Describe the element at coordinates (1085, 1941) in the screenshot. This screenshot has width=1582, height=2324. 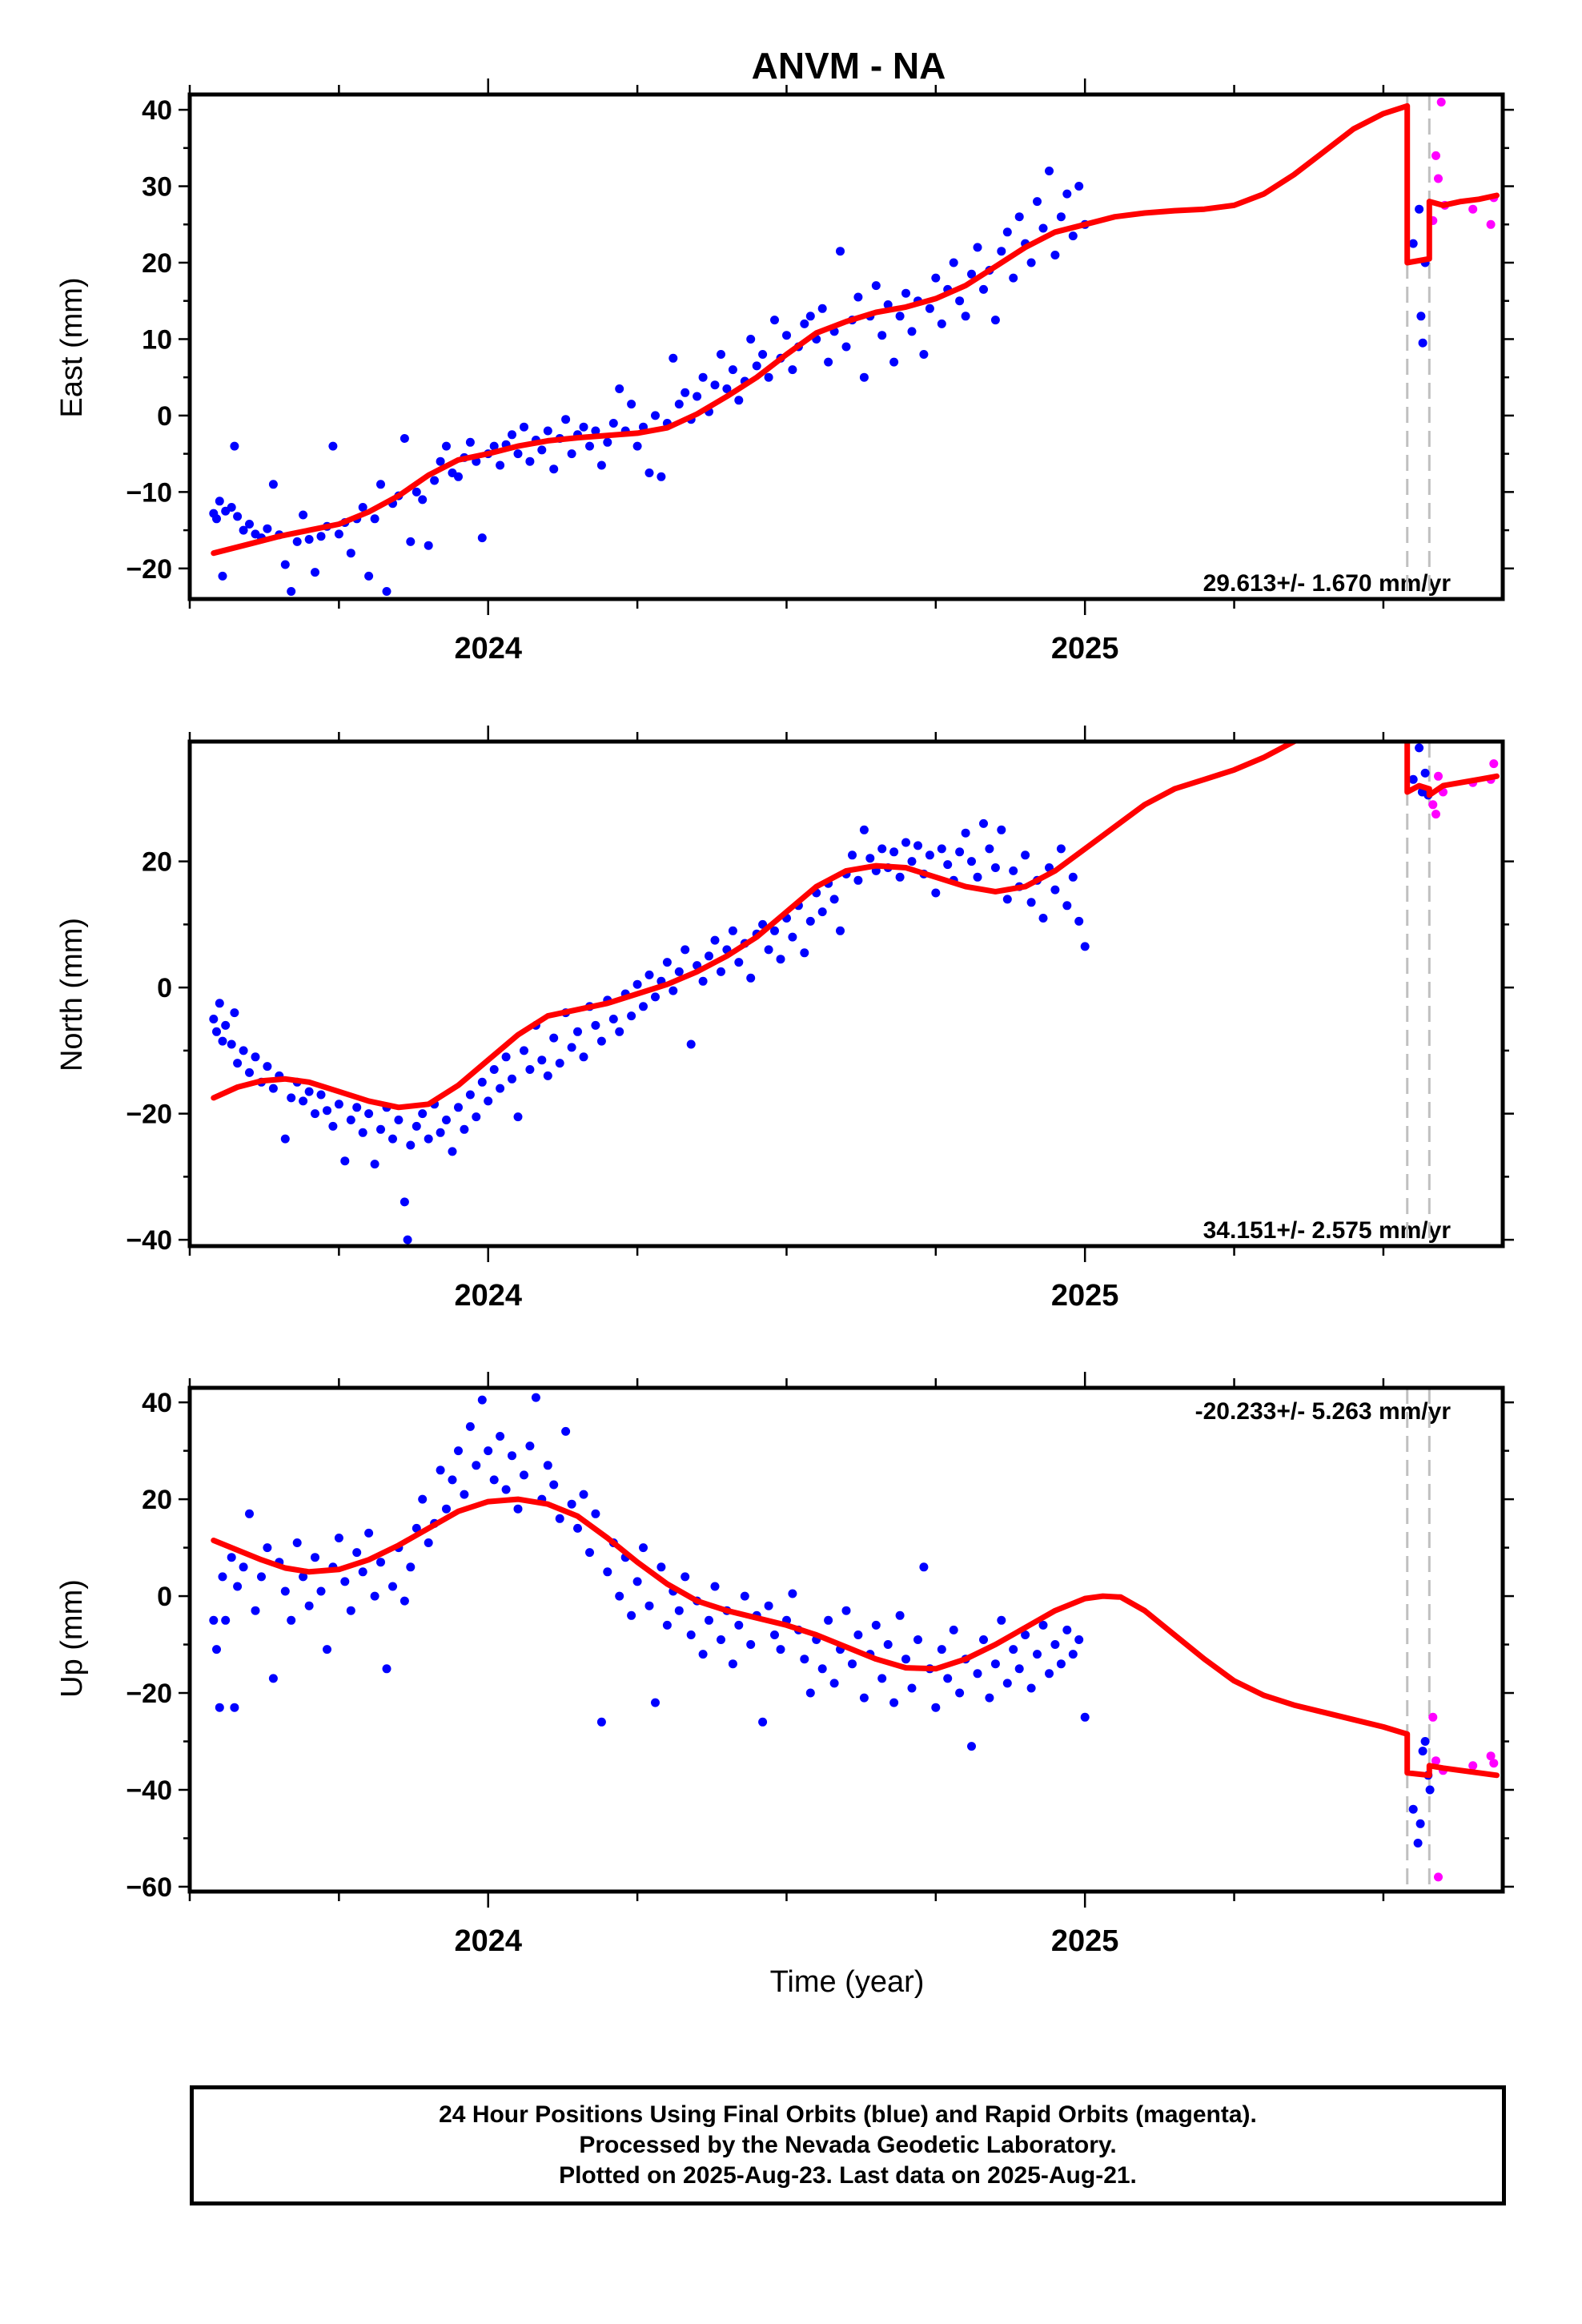
I see `x-tick-label: 2025` at that location.